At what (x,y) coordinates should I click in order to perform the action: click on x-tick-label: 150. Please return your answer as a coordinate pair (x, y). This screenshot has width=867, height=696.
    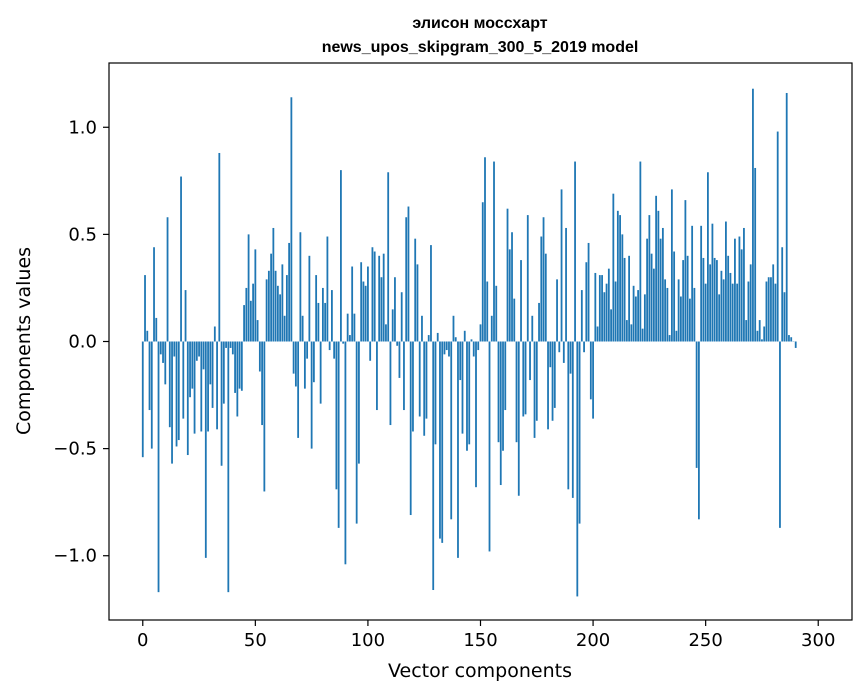
    Looking at the image, I should click on (480, 640).